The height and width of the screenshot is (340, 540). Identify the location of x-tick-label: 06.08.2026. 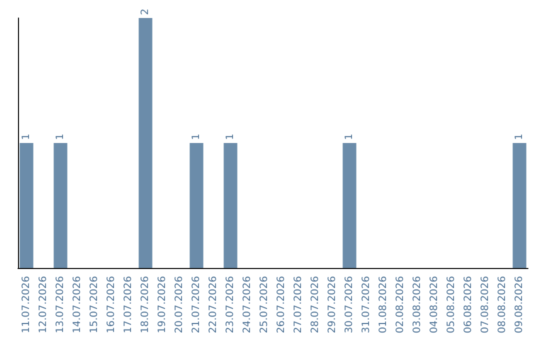
(468, 305).